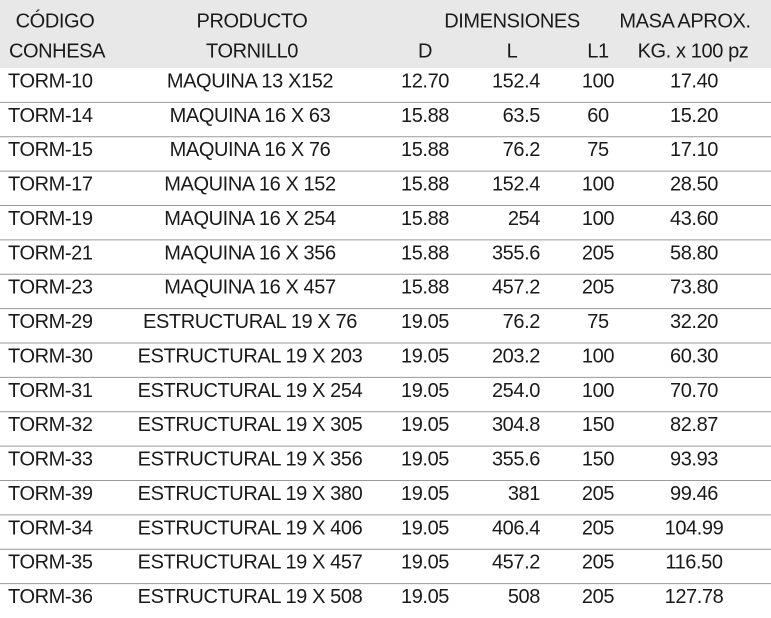 This screenshot has height=618, width=771. I want to click on cell: 508, so click(524, 597).